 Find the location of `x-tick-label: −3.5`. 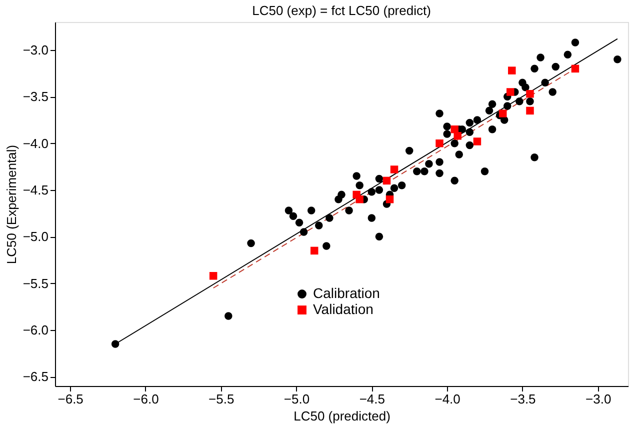

x-tick-label: −3.5 is located at coordinates (523, 399).